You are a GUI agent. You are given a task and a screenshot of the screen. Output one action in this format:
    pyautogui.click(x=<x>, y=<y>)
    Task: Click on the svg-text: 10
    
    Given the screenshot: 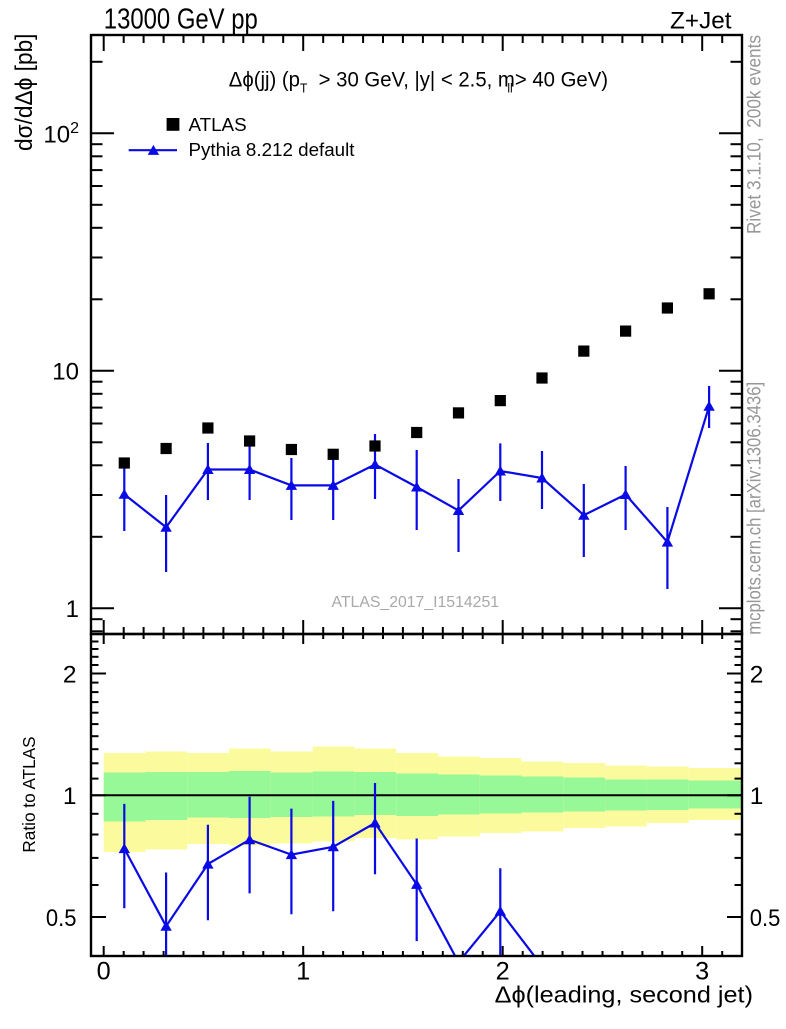 What is the action you would take?
    pyautogui.click(x=65, y=372)
    